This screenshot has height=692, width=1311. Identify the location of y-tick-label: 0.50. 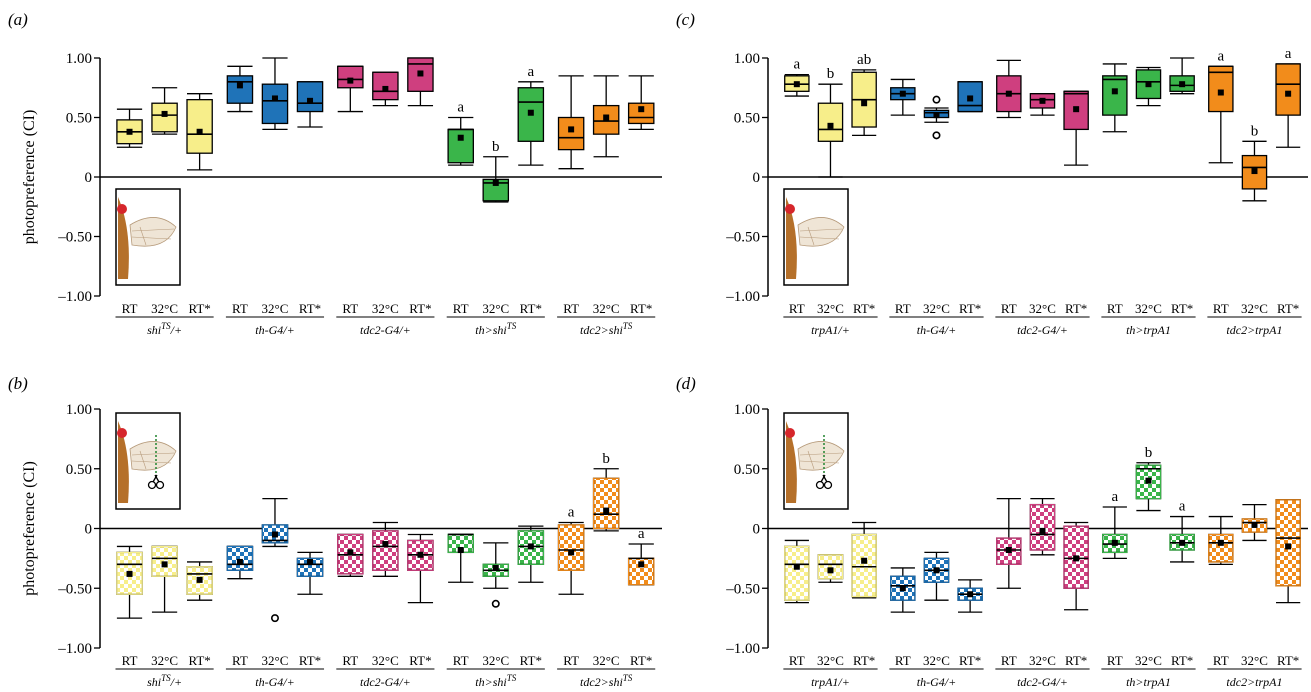
(79, 470).